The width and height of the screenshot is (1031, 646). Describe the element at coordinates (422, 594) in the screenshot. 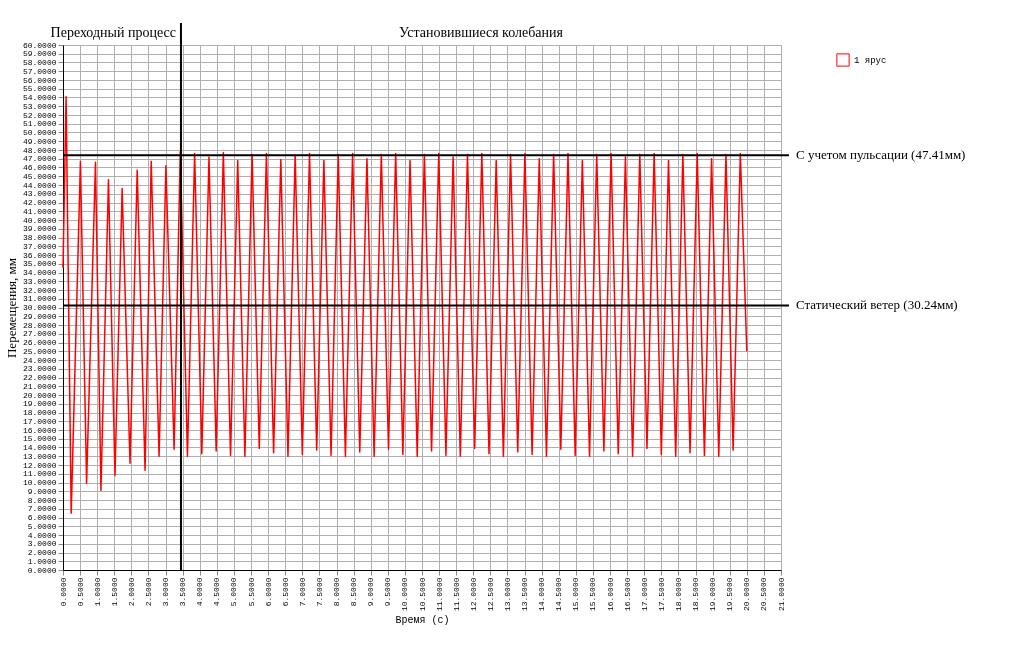

I see `x-tick-label: 10.5000` at that location.